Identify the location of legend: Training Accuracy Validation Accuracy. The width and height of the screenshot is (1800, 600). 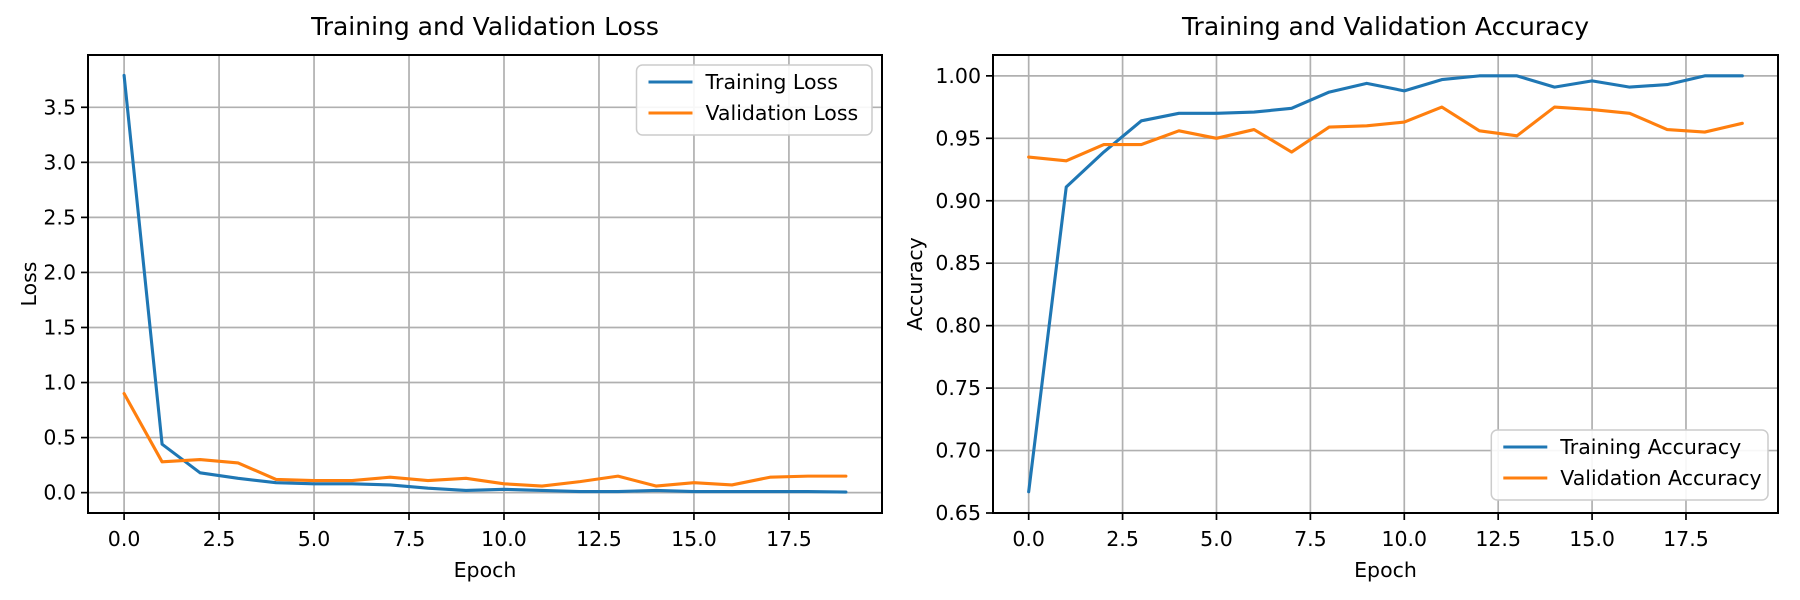
(1629, 465).